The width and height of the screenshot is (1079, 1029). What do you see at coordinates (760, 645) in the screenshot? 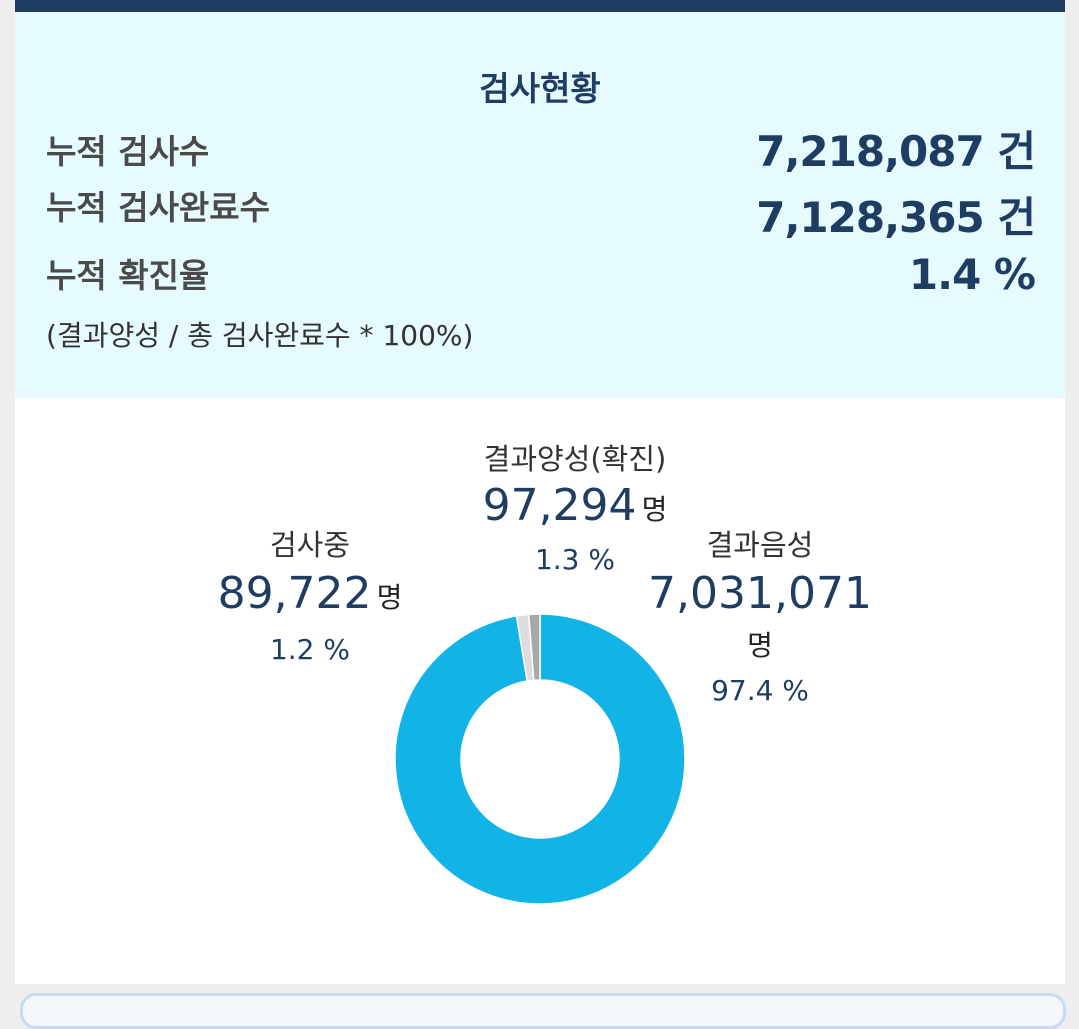
I see `negative-unit: 명` at bounding box center [760, 645].